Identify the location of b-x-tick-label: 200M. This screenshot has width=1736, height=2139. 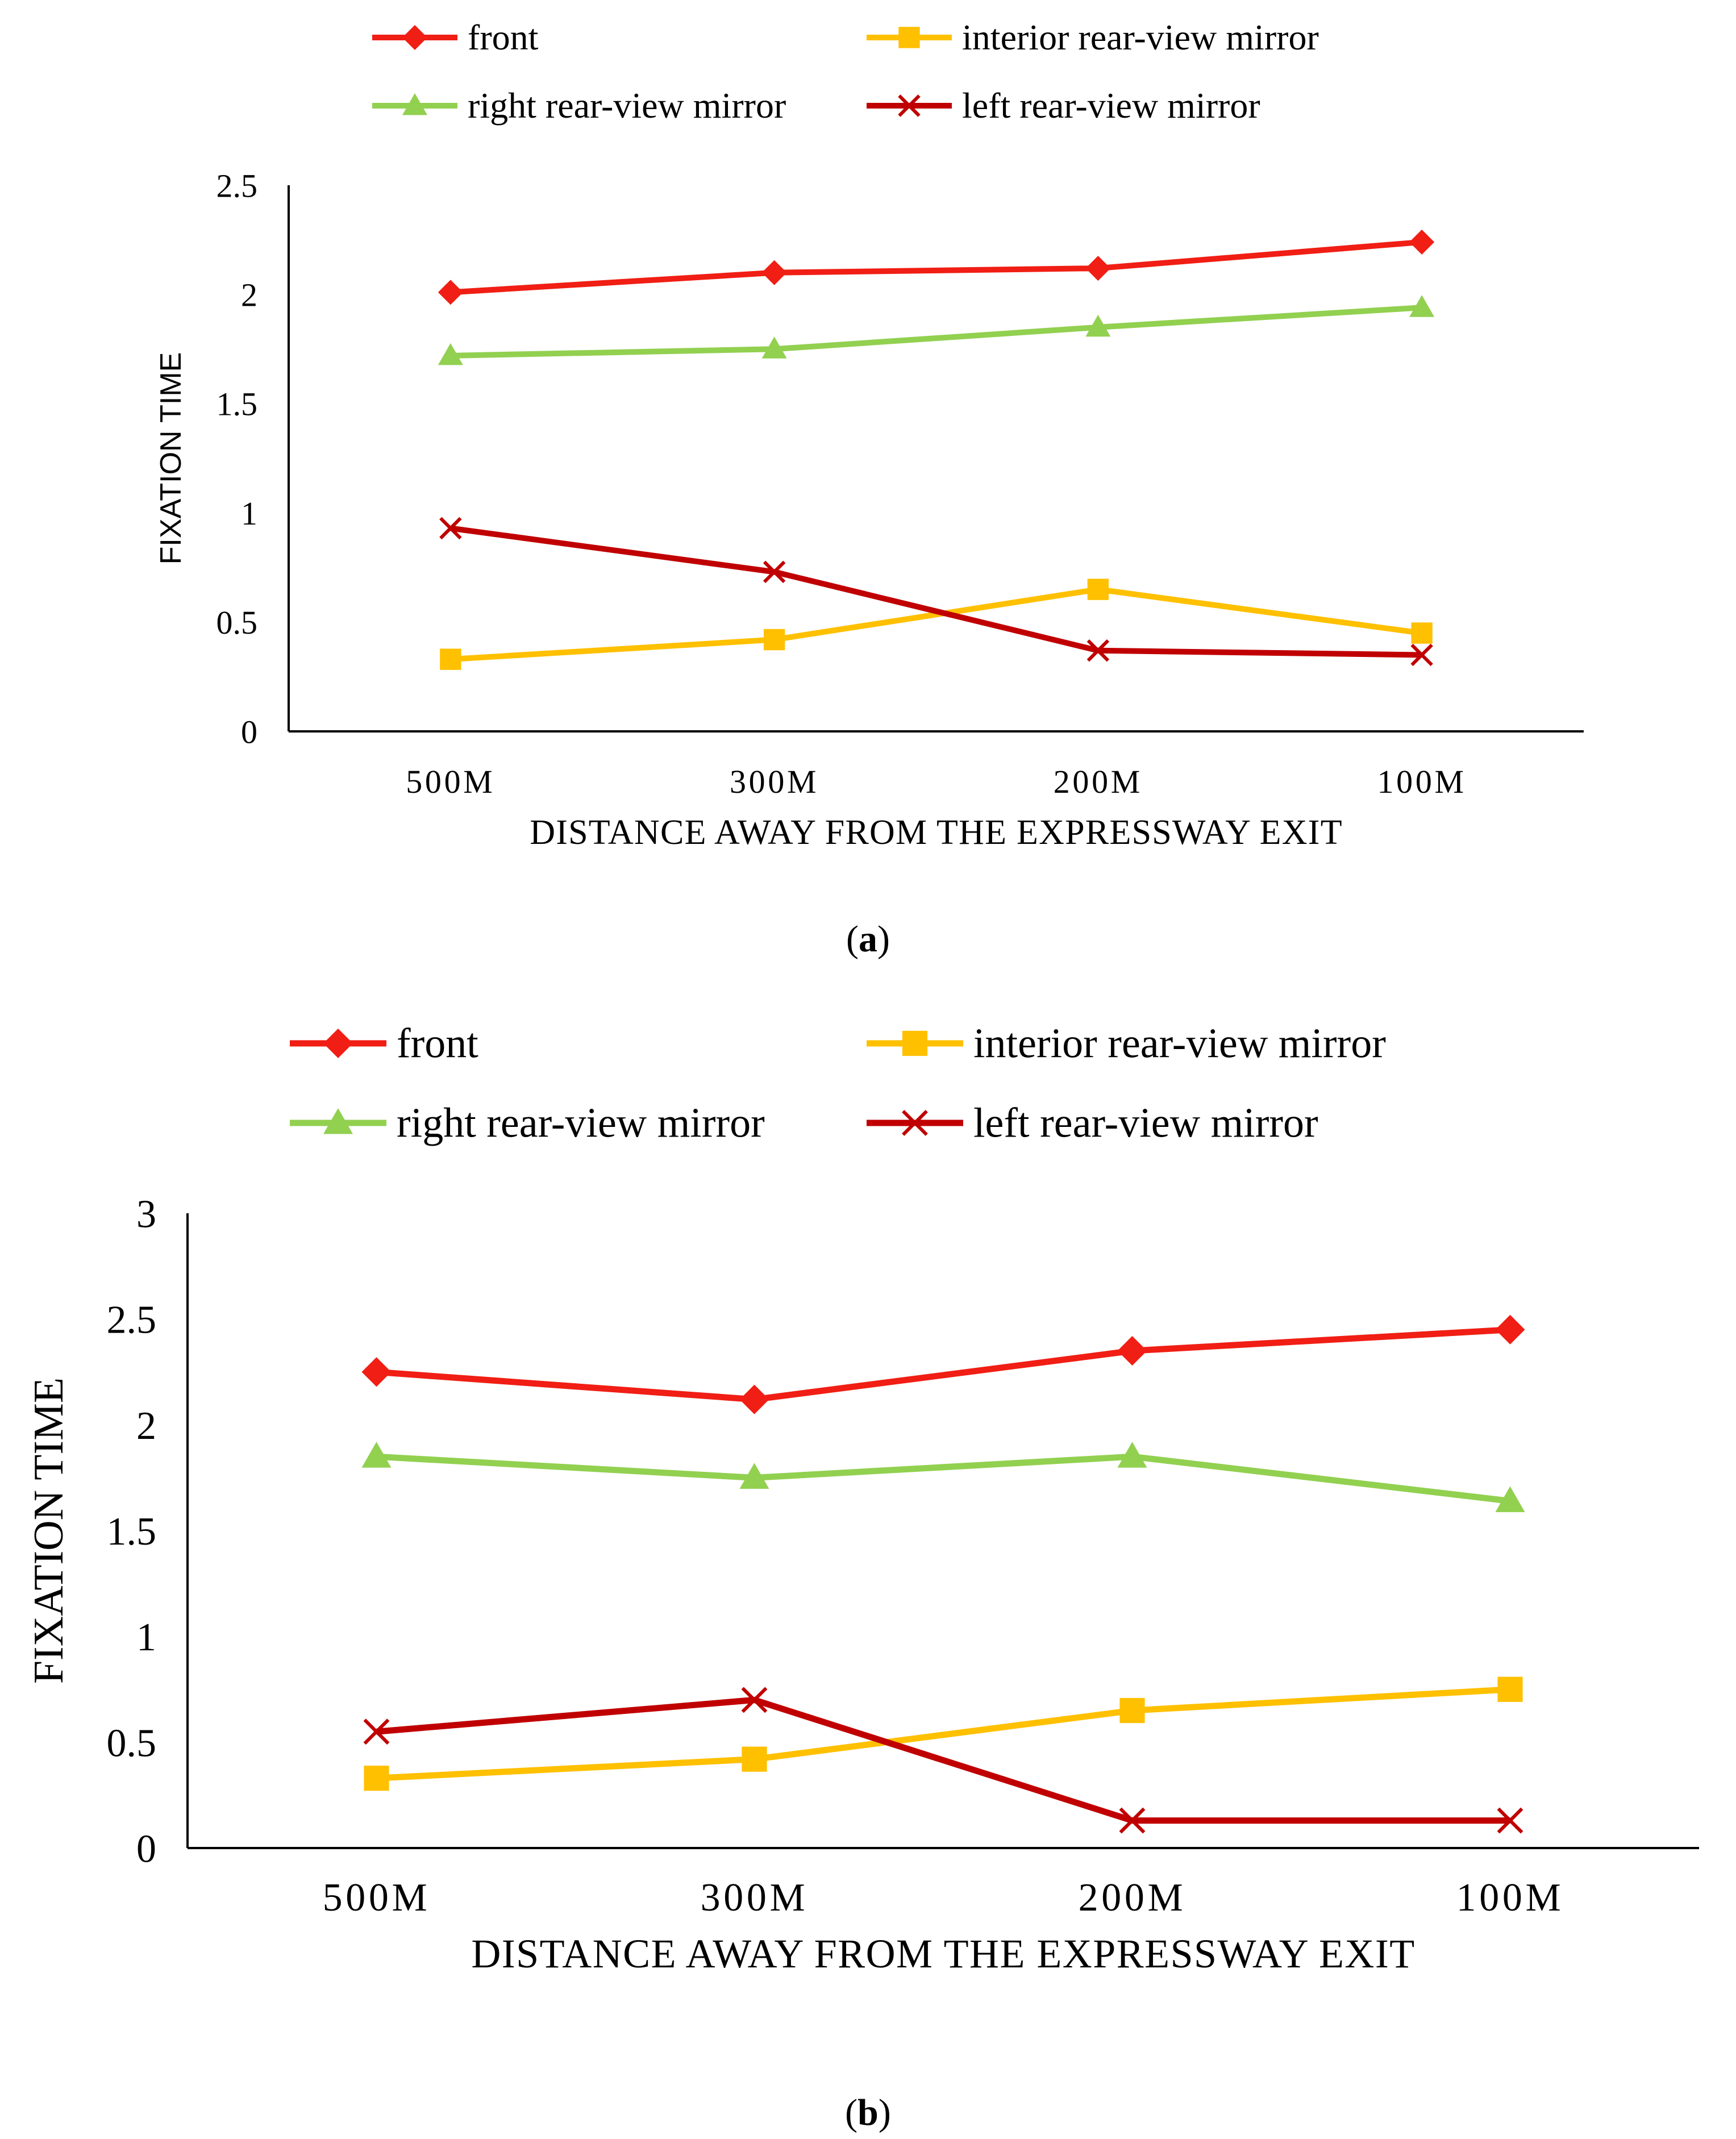
(1133, 1898).